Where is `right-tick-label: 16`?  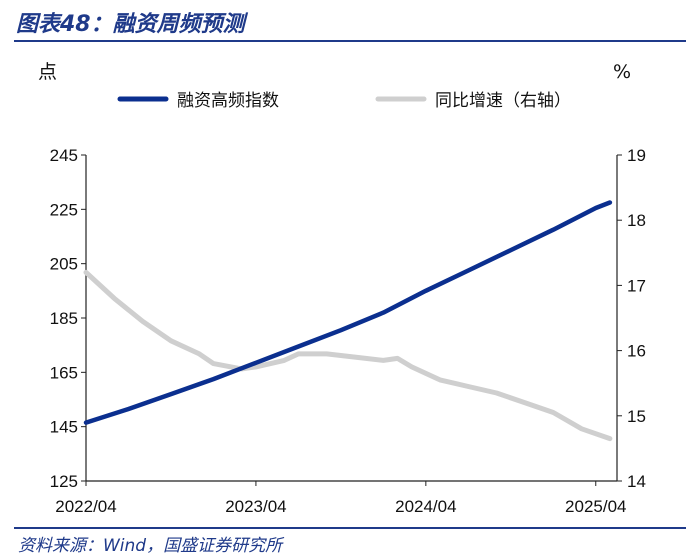
right-tick-label: 16 is located at coordinates (636, 351).